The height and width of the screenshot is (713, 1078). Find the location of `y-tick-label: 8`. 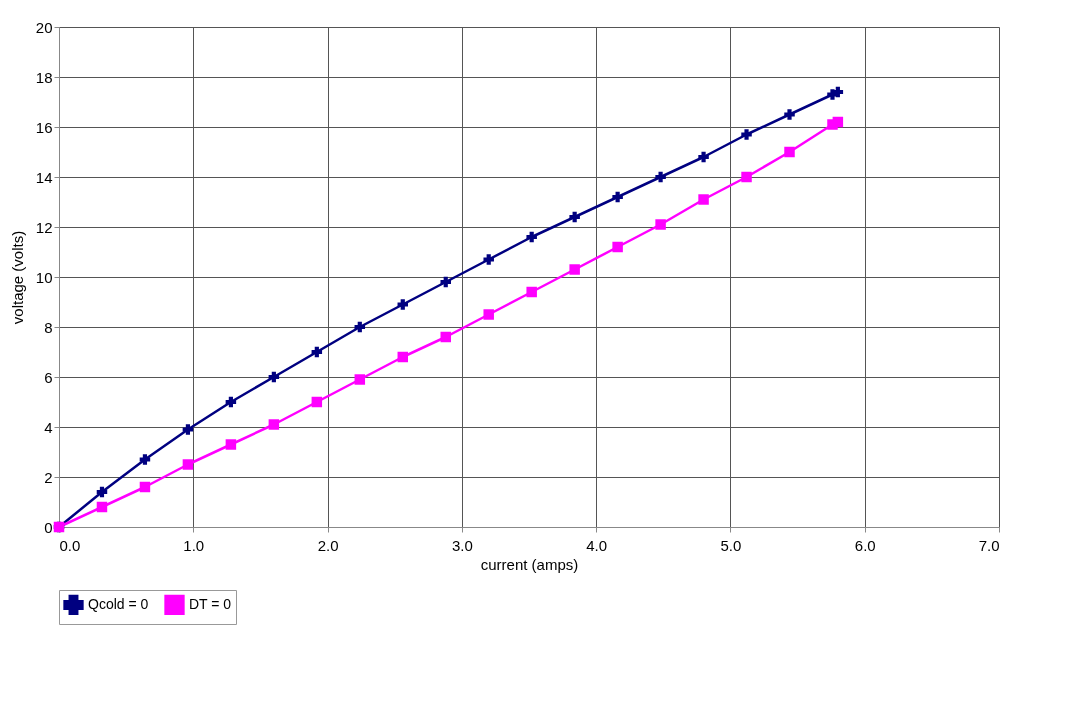

y-tick-label: 8 is located at coordinates (48, 327).